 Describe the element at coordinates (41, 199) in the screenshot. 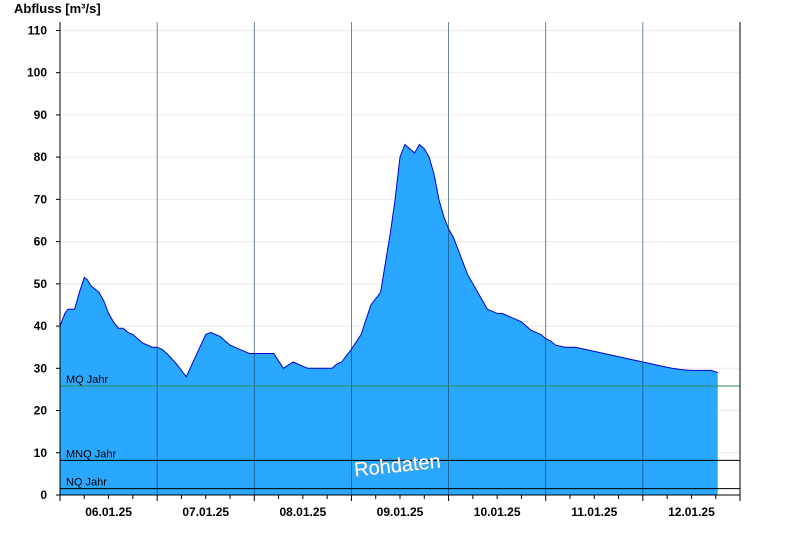

I see `y-tick-label: 70` at that location.